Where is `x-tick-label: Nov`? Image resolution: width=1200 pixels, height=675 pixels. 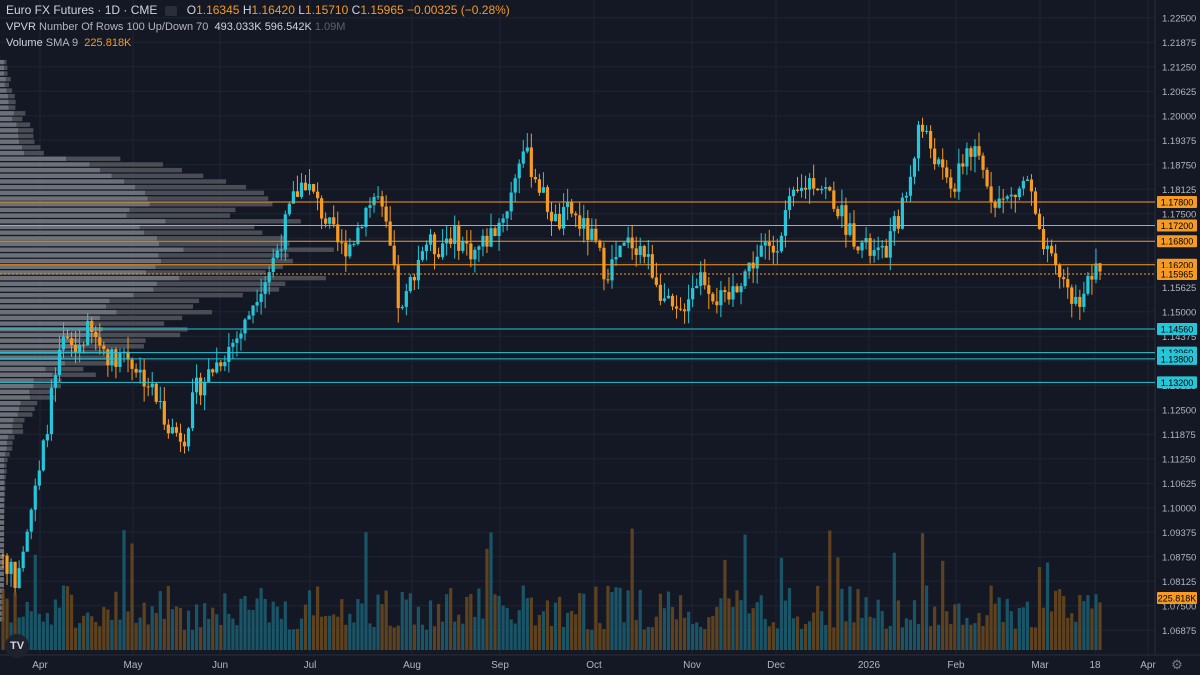
x-tick-label: Nov is located at coordinates (692, 665).